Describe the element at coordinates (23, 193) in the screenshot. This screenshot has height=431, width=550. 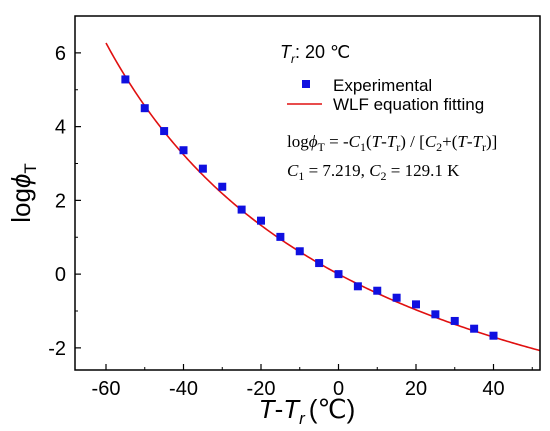
I see `y-axis-title: logϕT` at that location.